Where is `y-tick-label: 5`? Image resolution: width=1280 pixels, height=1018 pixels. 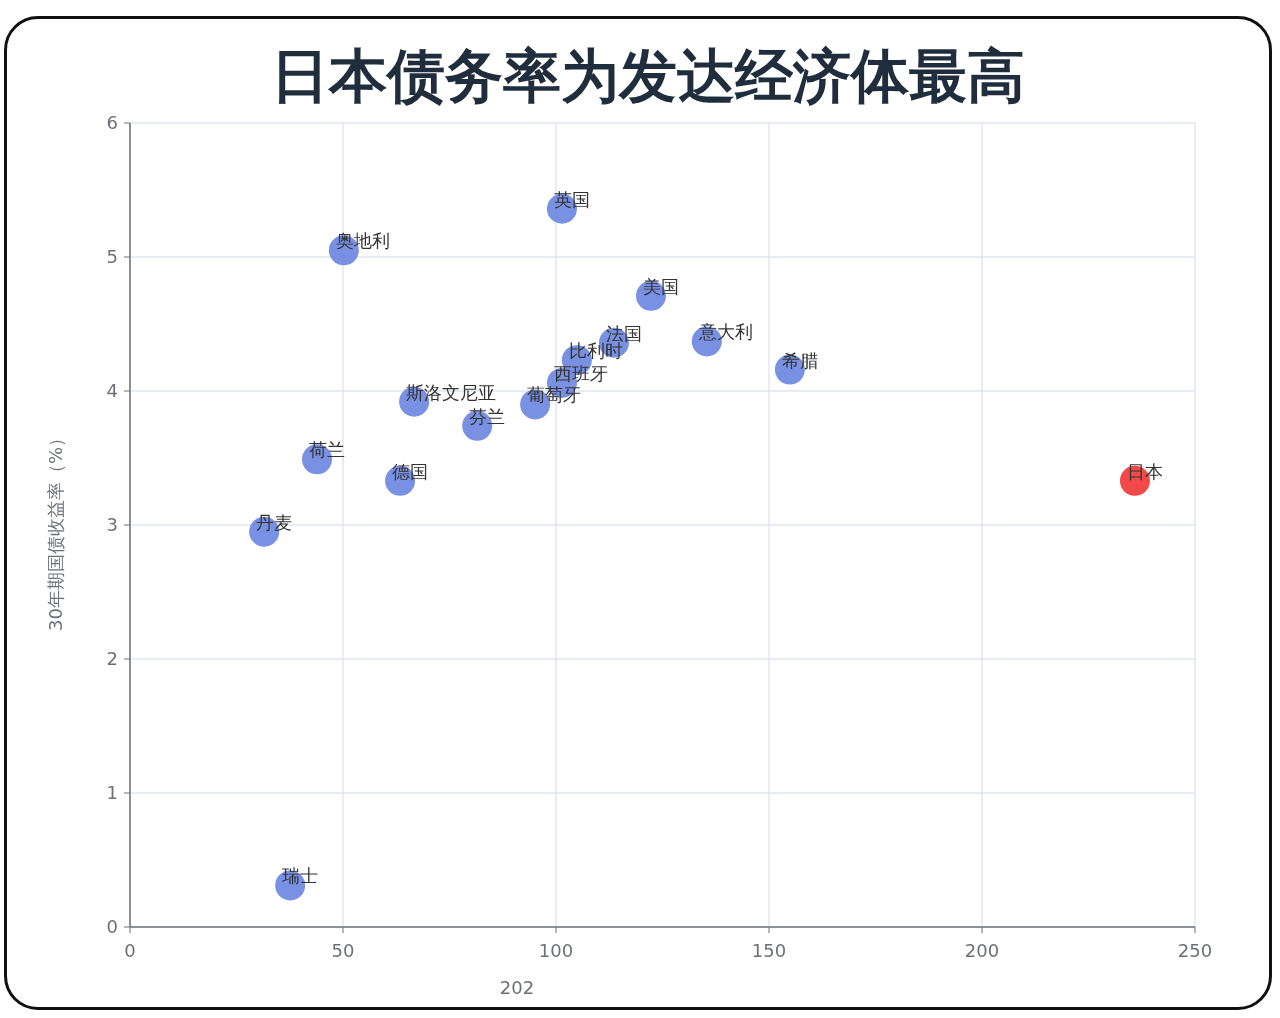
y-tick-label: 5 is located at coordinates (112, 256).